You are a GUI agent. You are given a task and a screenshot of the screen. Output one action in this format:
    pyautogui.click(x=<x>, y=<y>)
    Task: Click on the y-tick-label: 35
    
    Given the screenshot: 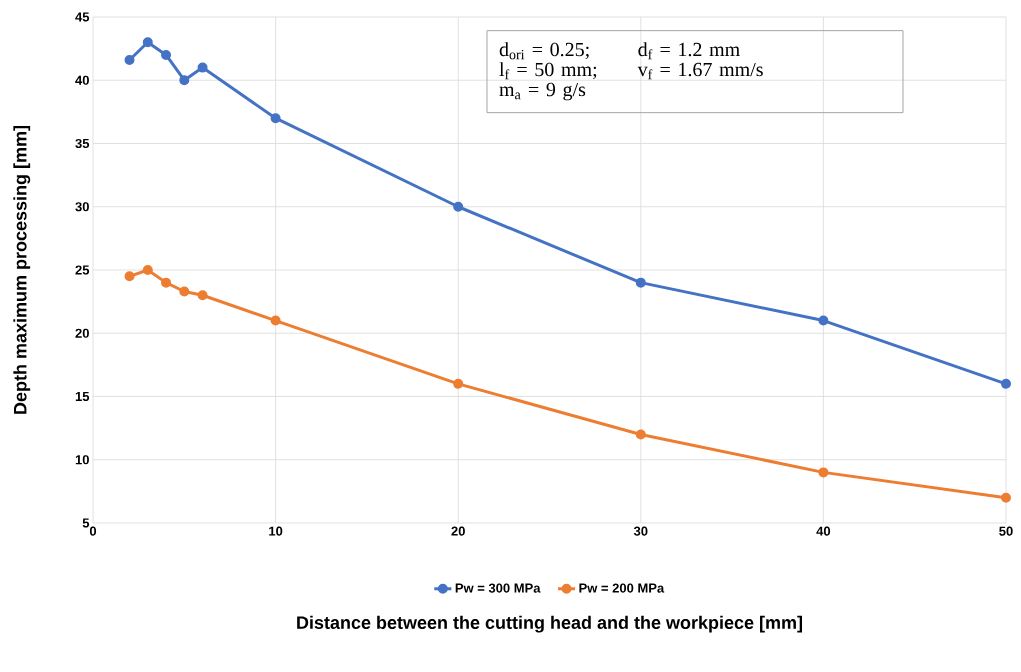 What is the action you would take?
    pyautogui.click(x=82, y=143)
    